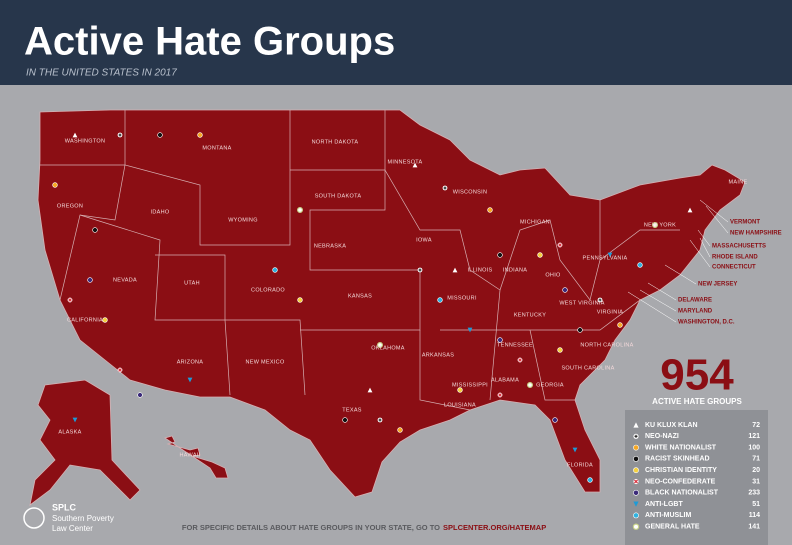 This screenshot has width=792, height=545. What do you see at coordinates (70, 206) in the screenshot?
I see `state-label: OREGON` at bounding box center [70, 206].